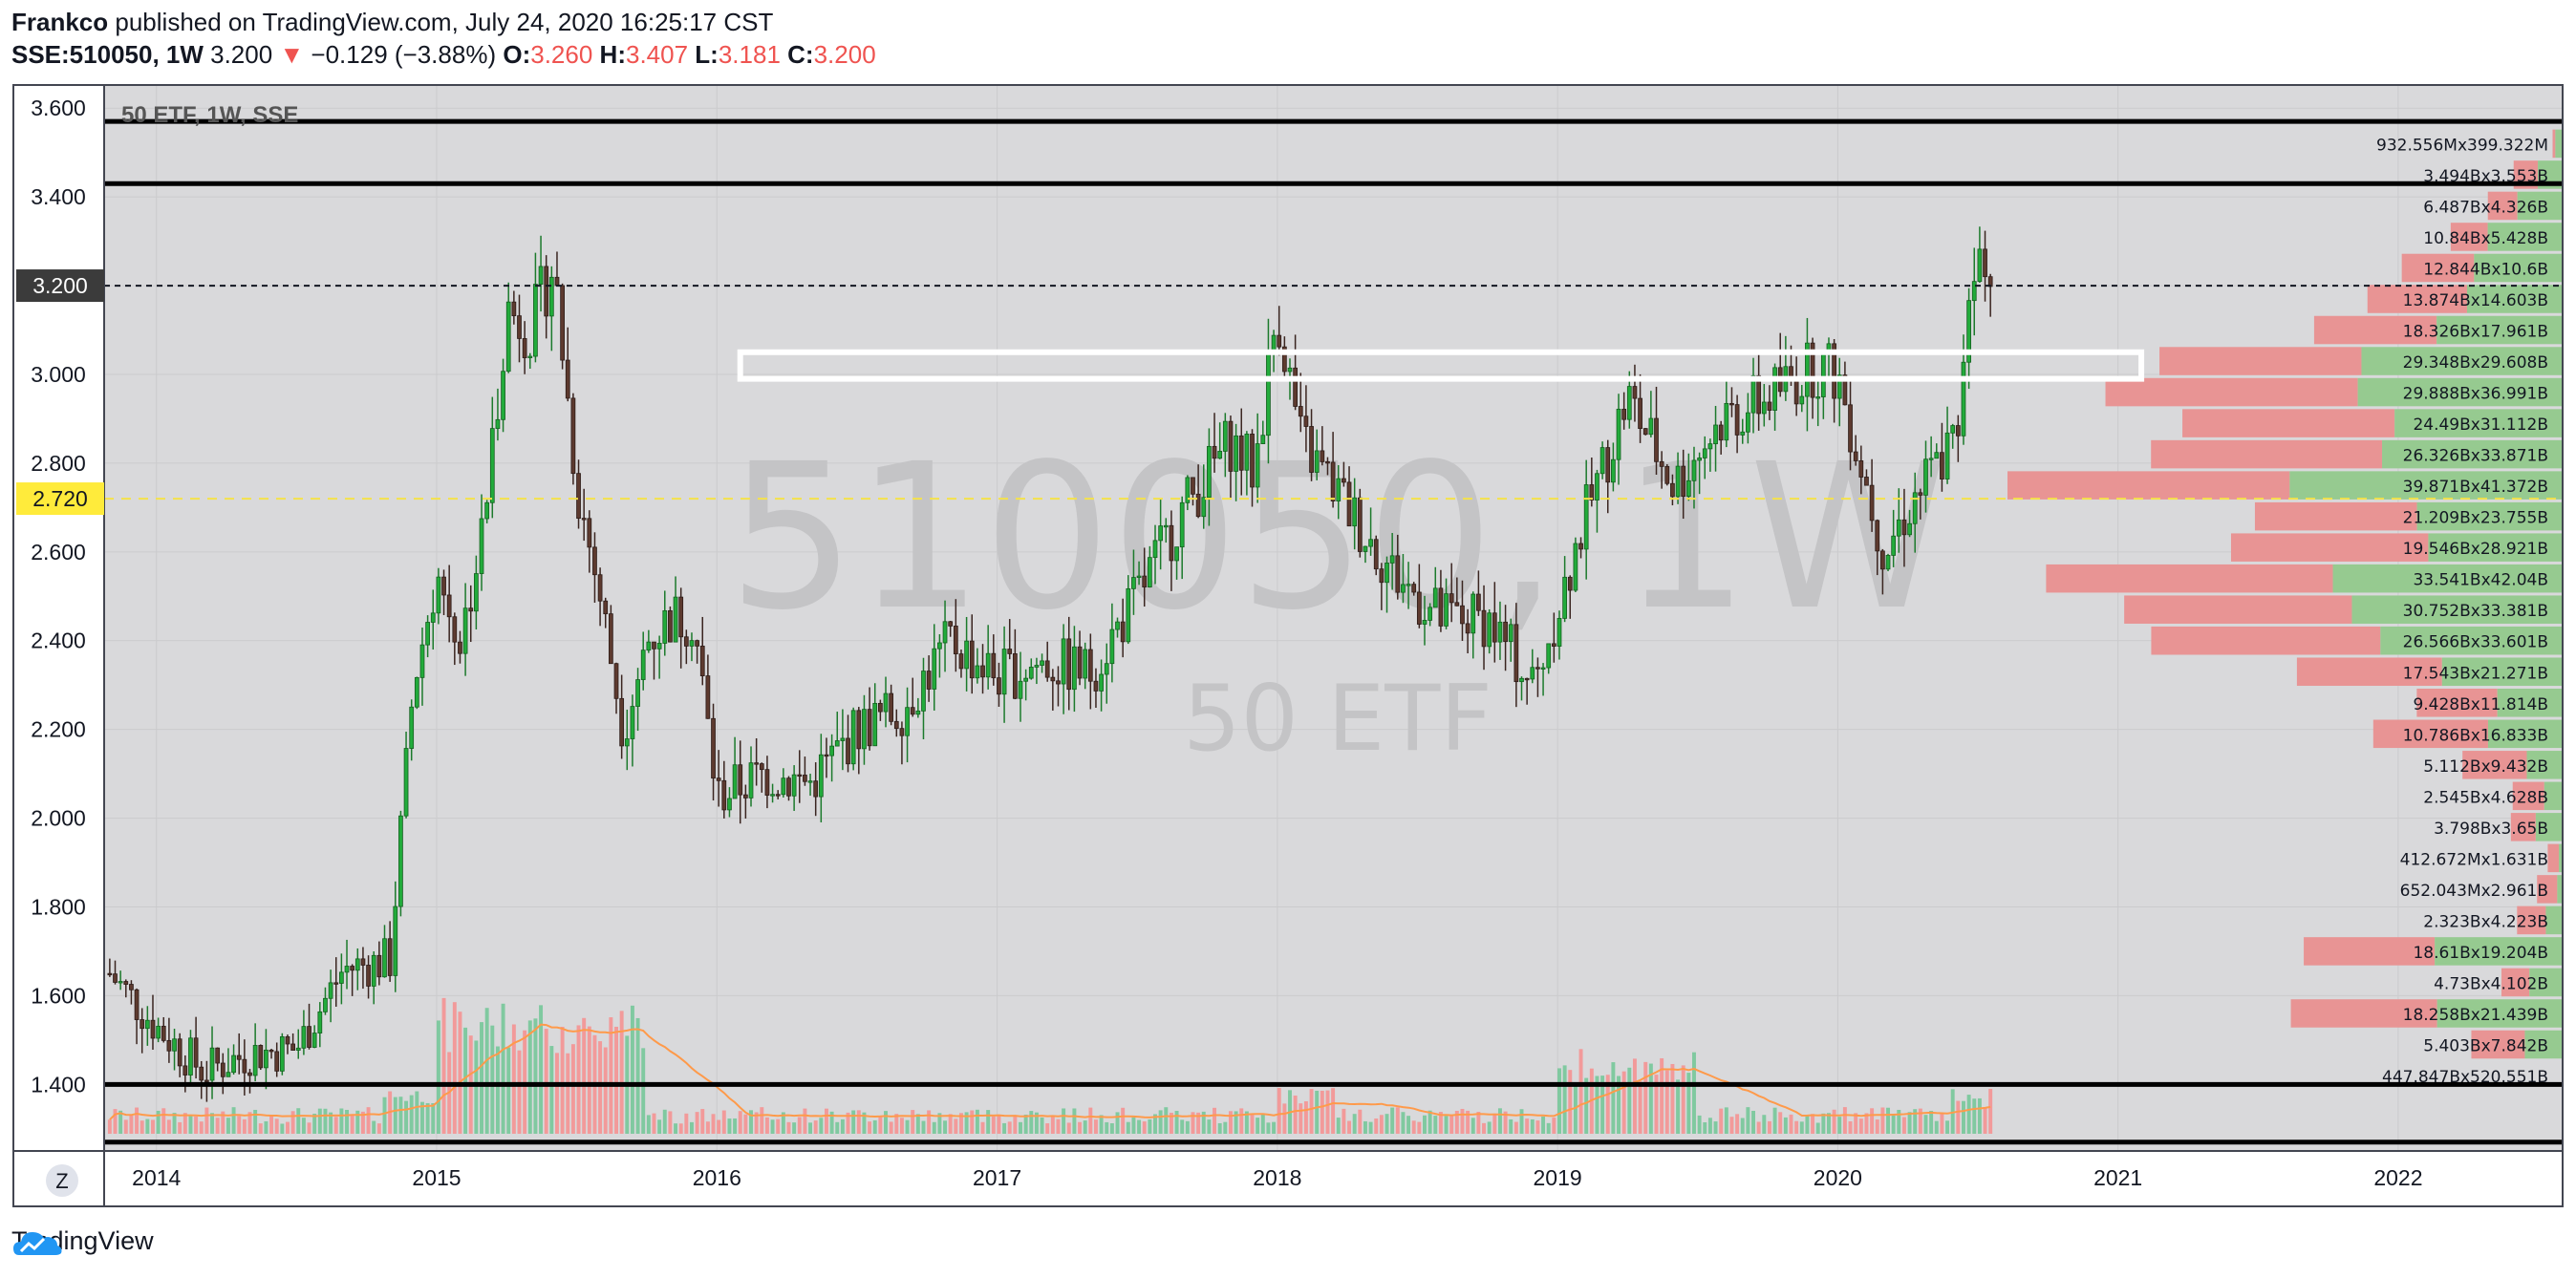 This screenshot has width=2576, height=1278. I want to click on timezone-button-label: Z, so click(61, 1181).